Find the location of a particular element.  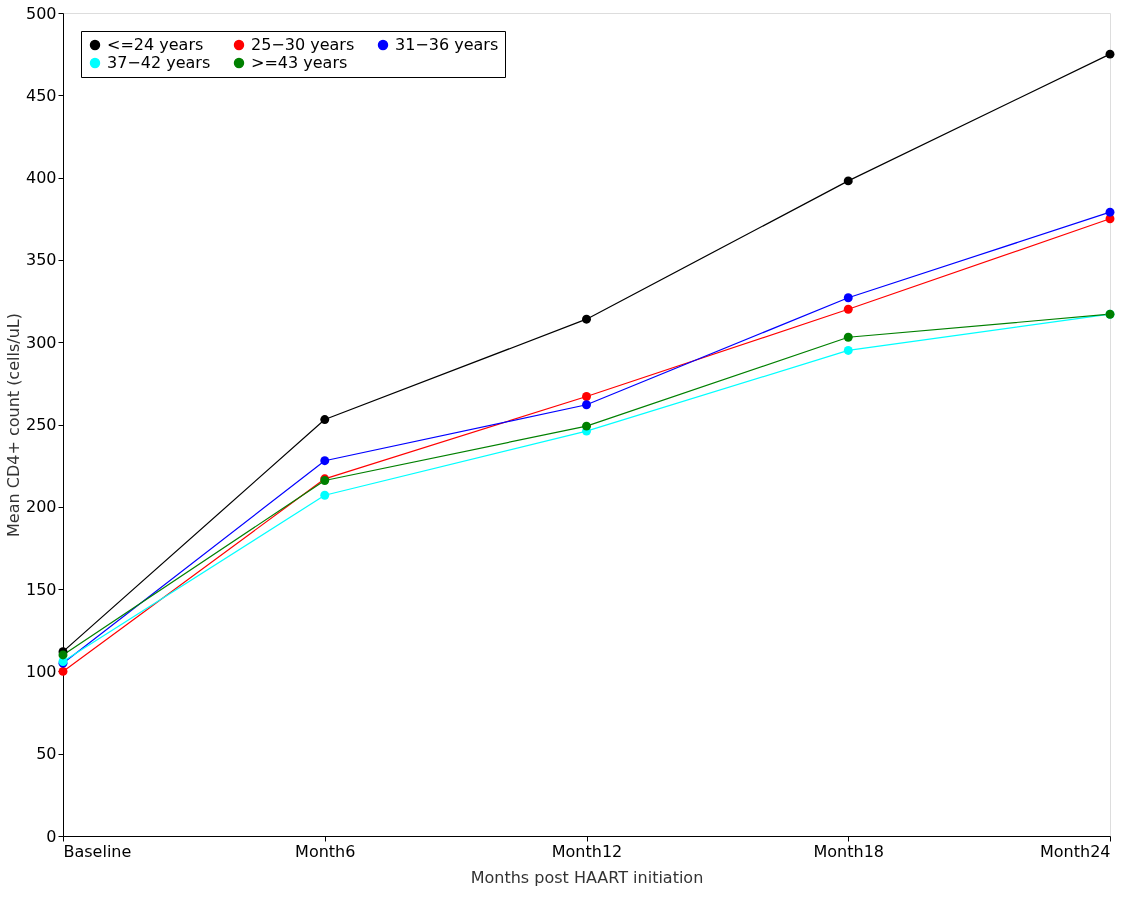

x-tick-label: Month6 is located at coordinates (325, 851).